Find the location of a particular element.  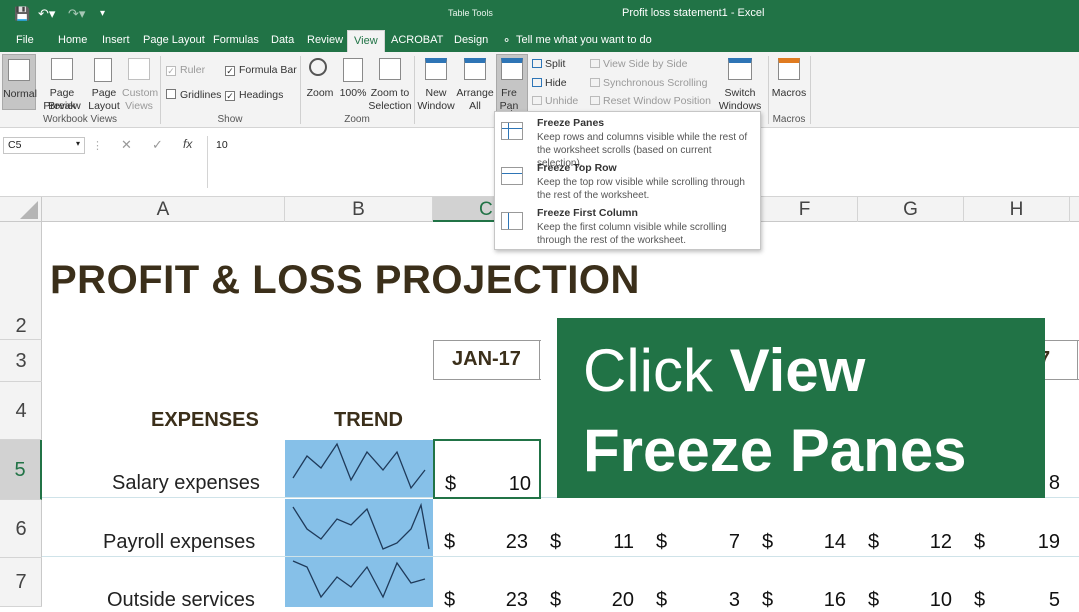

headings-checkbox: ✓ Headings is located at coordinates (254, 95).